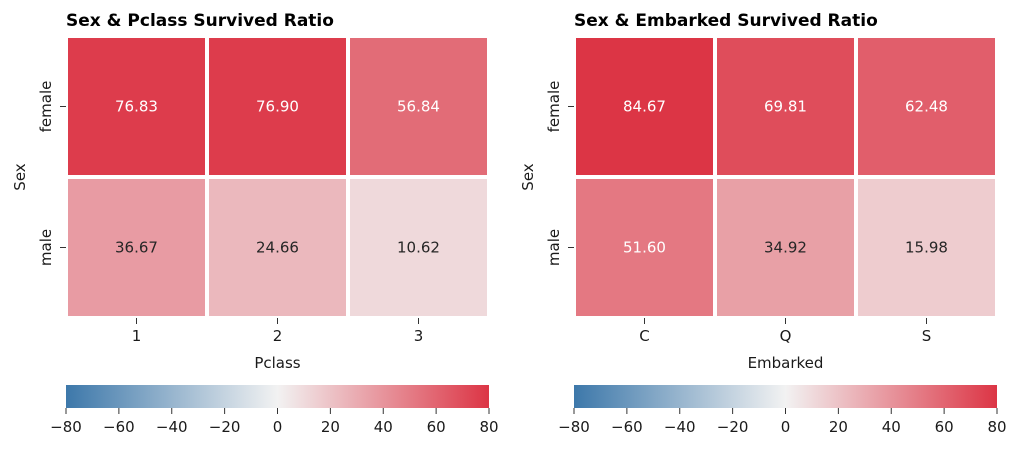 This screenshot has width=1018, height=449. I want to click on cell-value-label: 34.92, so click(785, 248).